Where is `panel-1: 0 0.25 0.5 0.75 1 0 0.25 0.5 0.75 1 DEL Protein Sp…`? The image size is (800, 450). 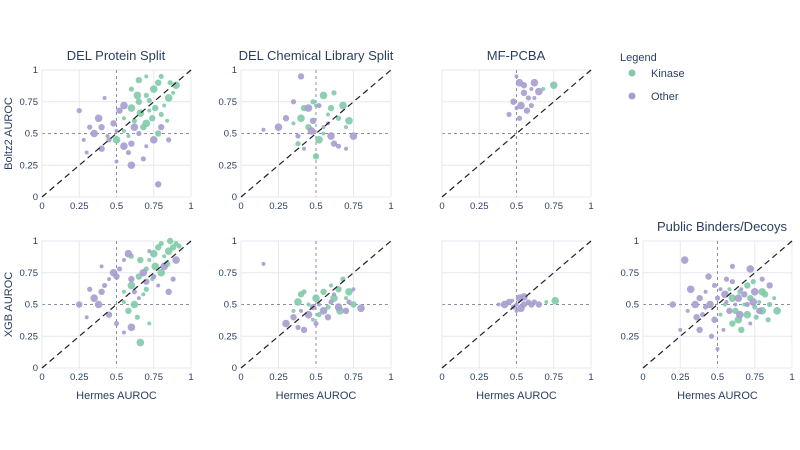
panel-1: 0 0.25 0.5 0.75 1 0 0.25 0.5 0.75 1 DEL Protein Sp… is located at coordinates (98, 130).